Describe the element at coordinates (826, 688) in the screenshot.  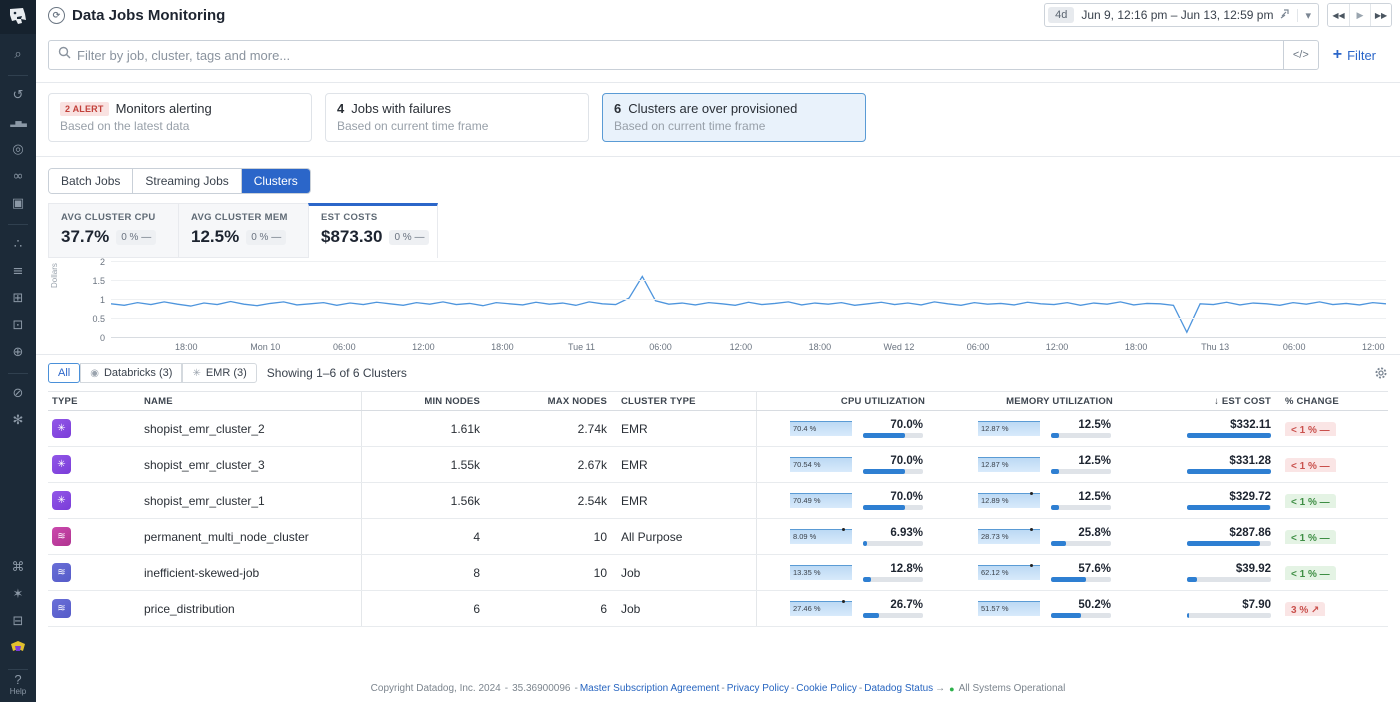
I see `link-cookie-policy: Cookie Policy` at that location.